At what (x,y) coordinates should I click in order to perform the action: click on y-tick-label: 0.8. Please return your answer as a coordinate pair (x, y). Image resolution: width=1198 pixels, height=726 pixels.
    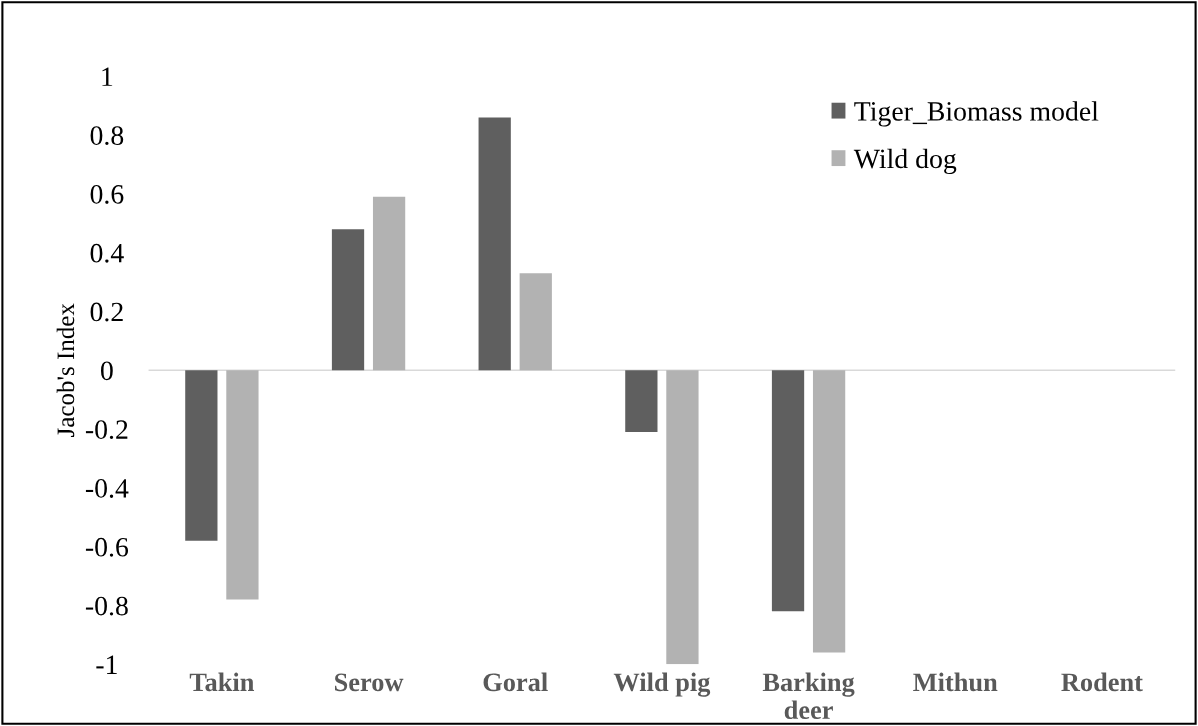
    Looking at the image, I should click on (107, 136).